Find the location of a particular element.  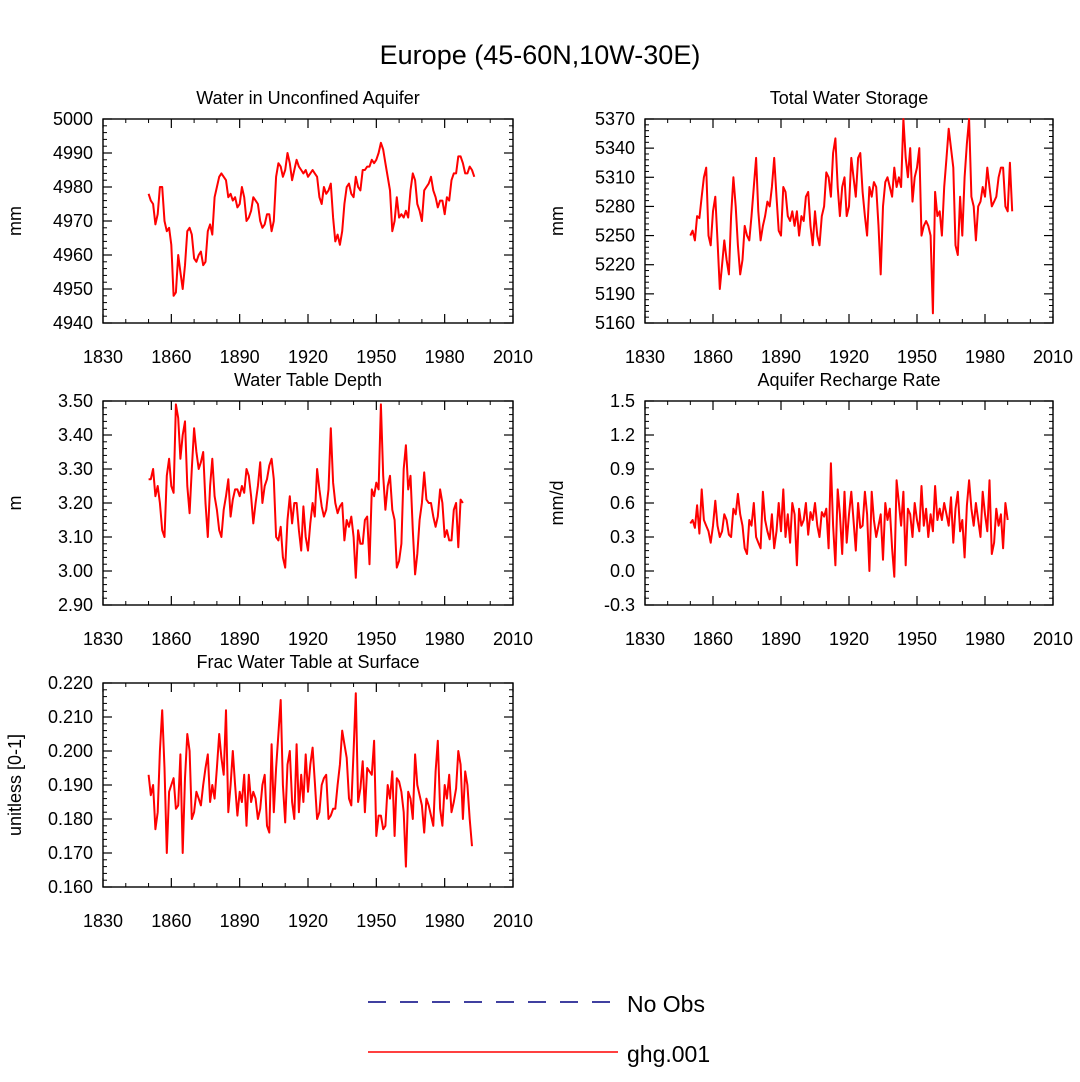

y-tick-label: 1.2 is located at coordinates (622, 435).